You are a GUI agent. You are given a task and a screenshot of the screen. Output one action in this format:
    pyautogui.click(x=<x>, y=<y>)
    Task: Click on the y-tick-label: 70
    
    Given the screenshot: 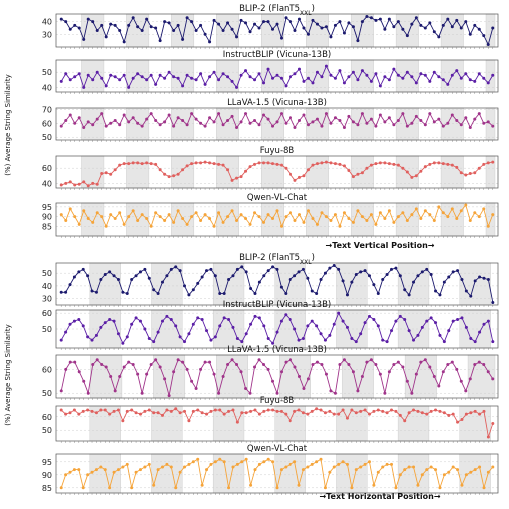 What is the action you would take?
    pyautogui.click(x=47, y=109)
    